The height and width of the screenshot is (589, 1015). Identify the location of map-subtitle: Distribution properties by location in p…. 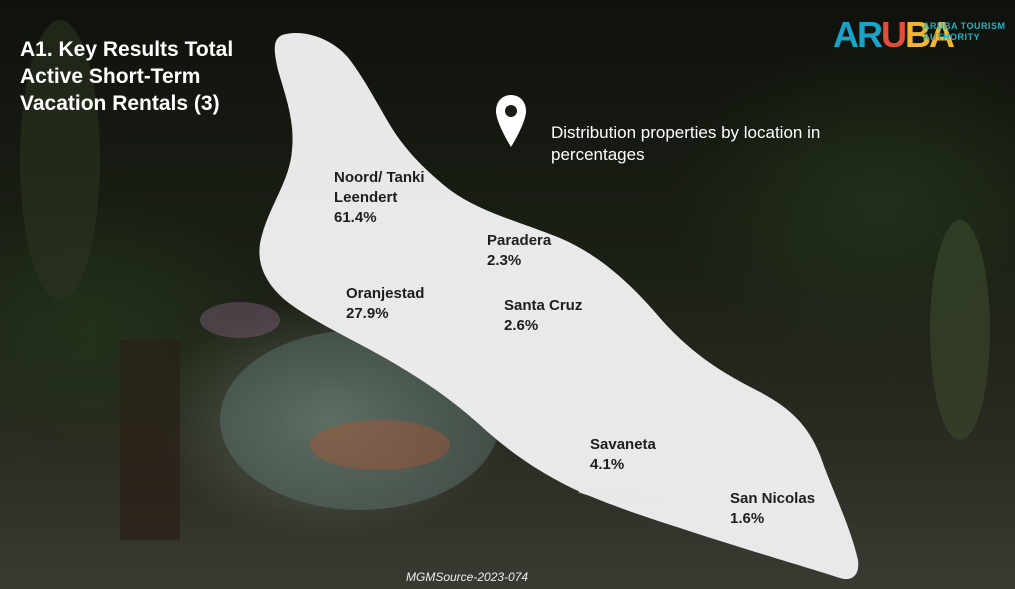
(686, 143).